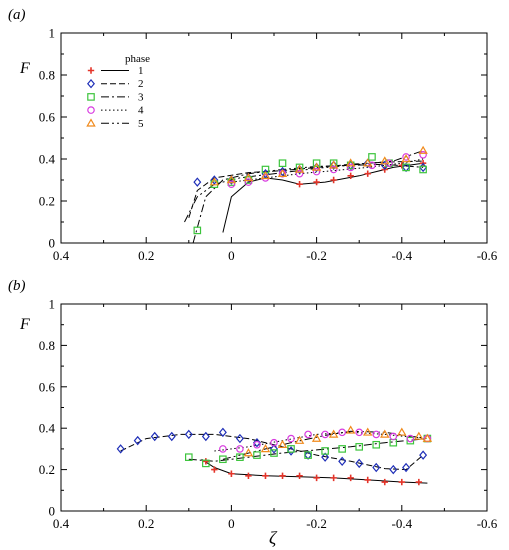 The height and width of the screenshot is (550, 509). I want to click on panel-a-label: (a), so click(17, 15).